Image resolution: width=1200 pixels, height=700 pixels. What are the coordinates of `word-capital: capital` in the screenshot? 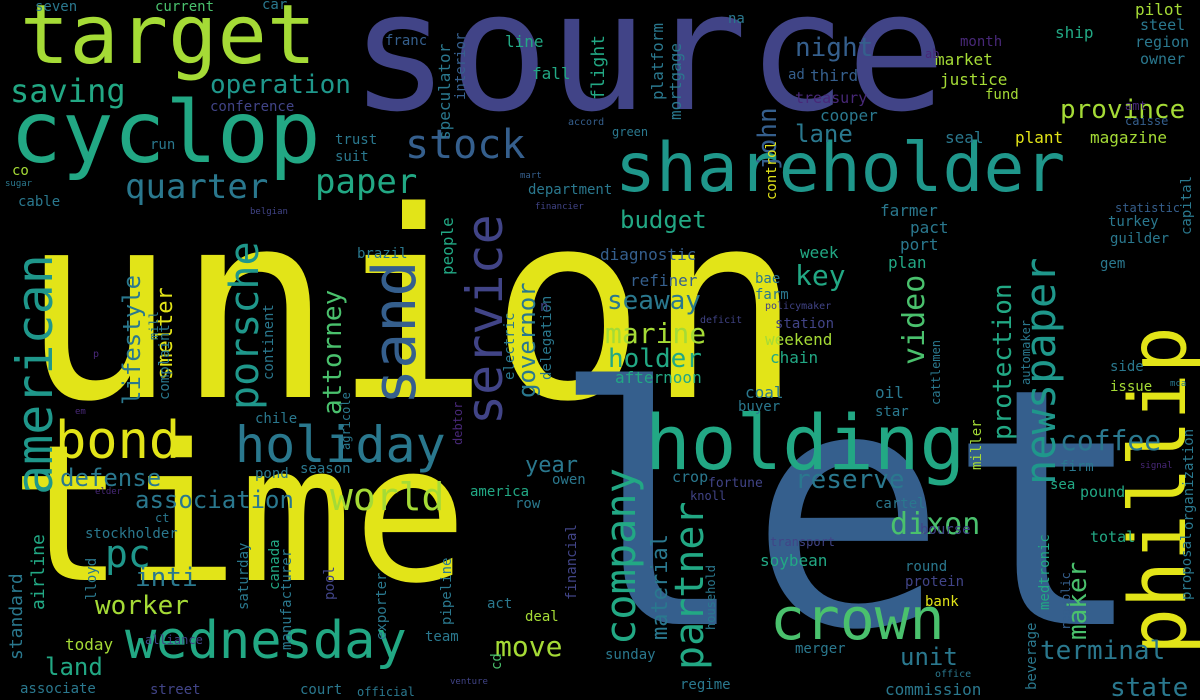 It's located at (1187, 205).